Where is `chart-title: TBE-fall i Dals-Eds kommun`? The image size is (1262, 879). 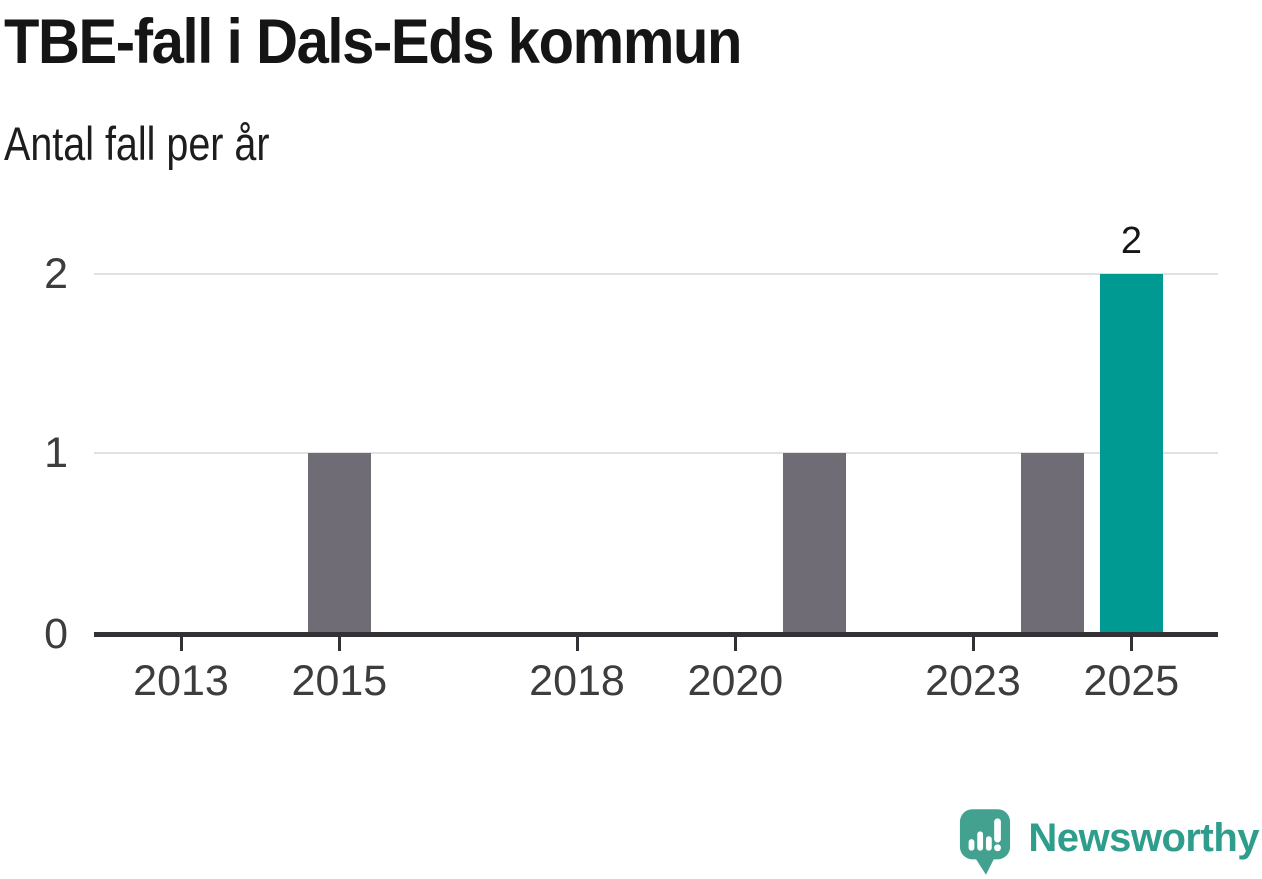
chart-title: TBE-fall i Dals-Eds kommun is located at coordinates (373, 42).